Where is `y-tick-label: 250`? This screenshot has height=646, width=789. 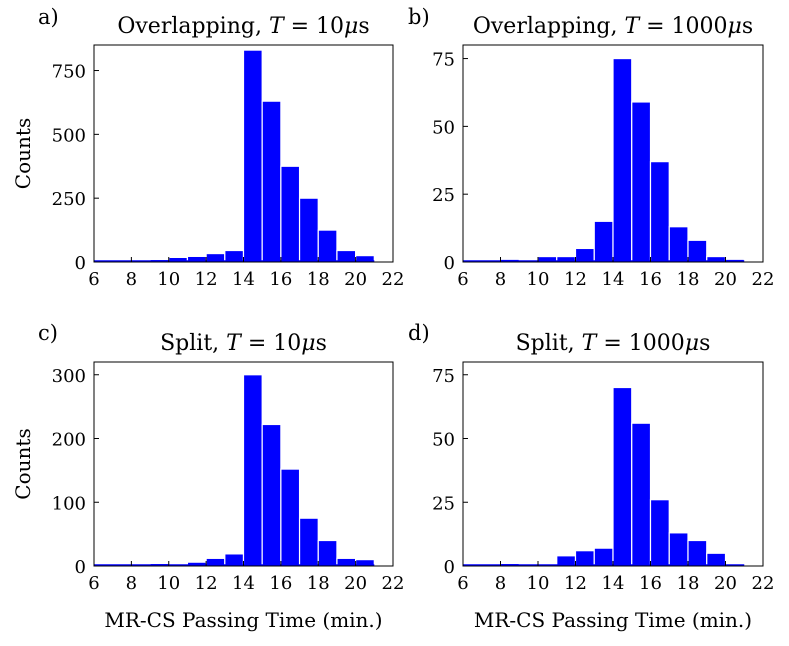 y-tick-label: 250 is located at coordinates (69, 199).